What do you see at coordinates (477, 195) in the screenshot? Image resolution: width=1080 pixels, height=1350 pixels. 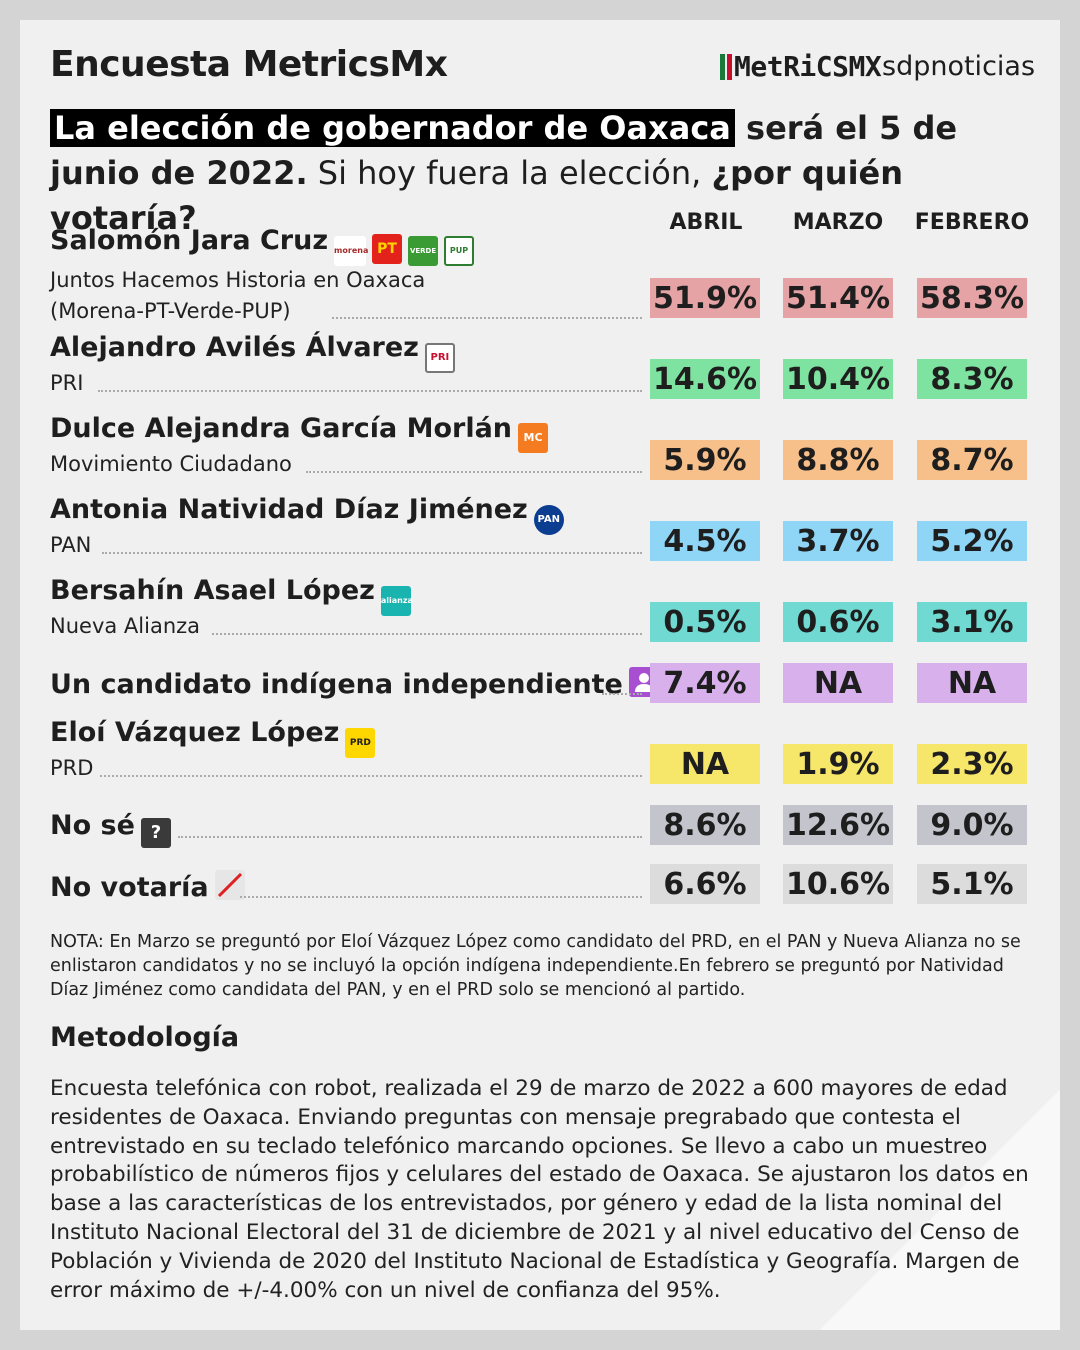 I see `question-ask: ¿por quién votaría?` at bounding box center [477, 195].